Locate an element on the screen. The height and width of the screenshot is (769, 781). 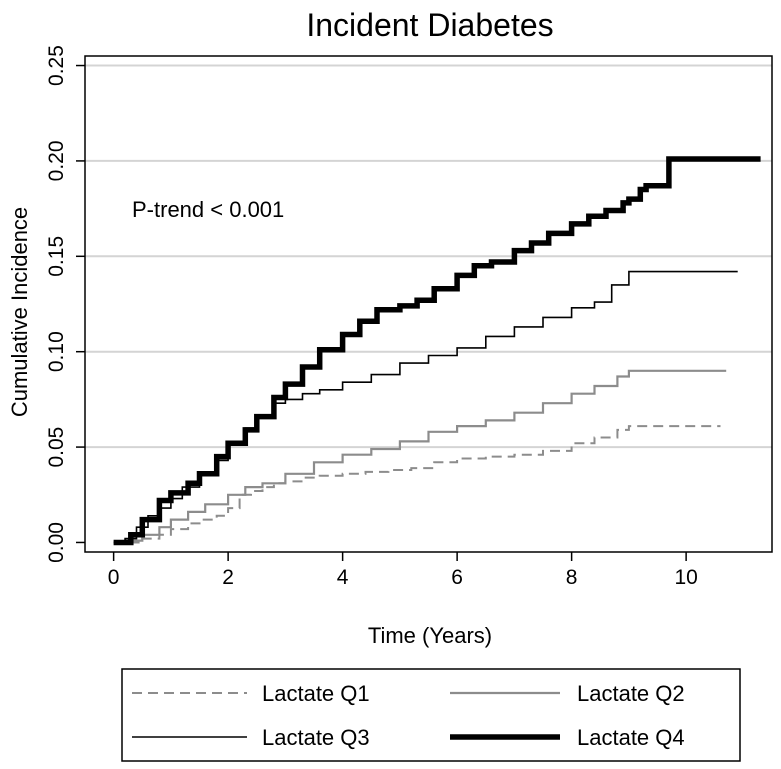
y-axis-label: Cumulative Incidence is located at coordinates (19, 312).